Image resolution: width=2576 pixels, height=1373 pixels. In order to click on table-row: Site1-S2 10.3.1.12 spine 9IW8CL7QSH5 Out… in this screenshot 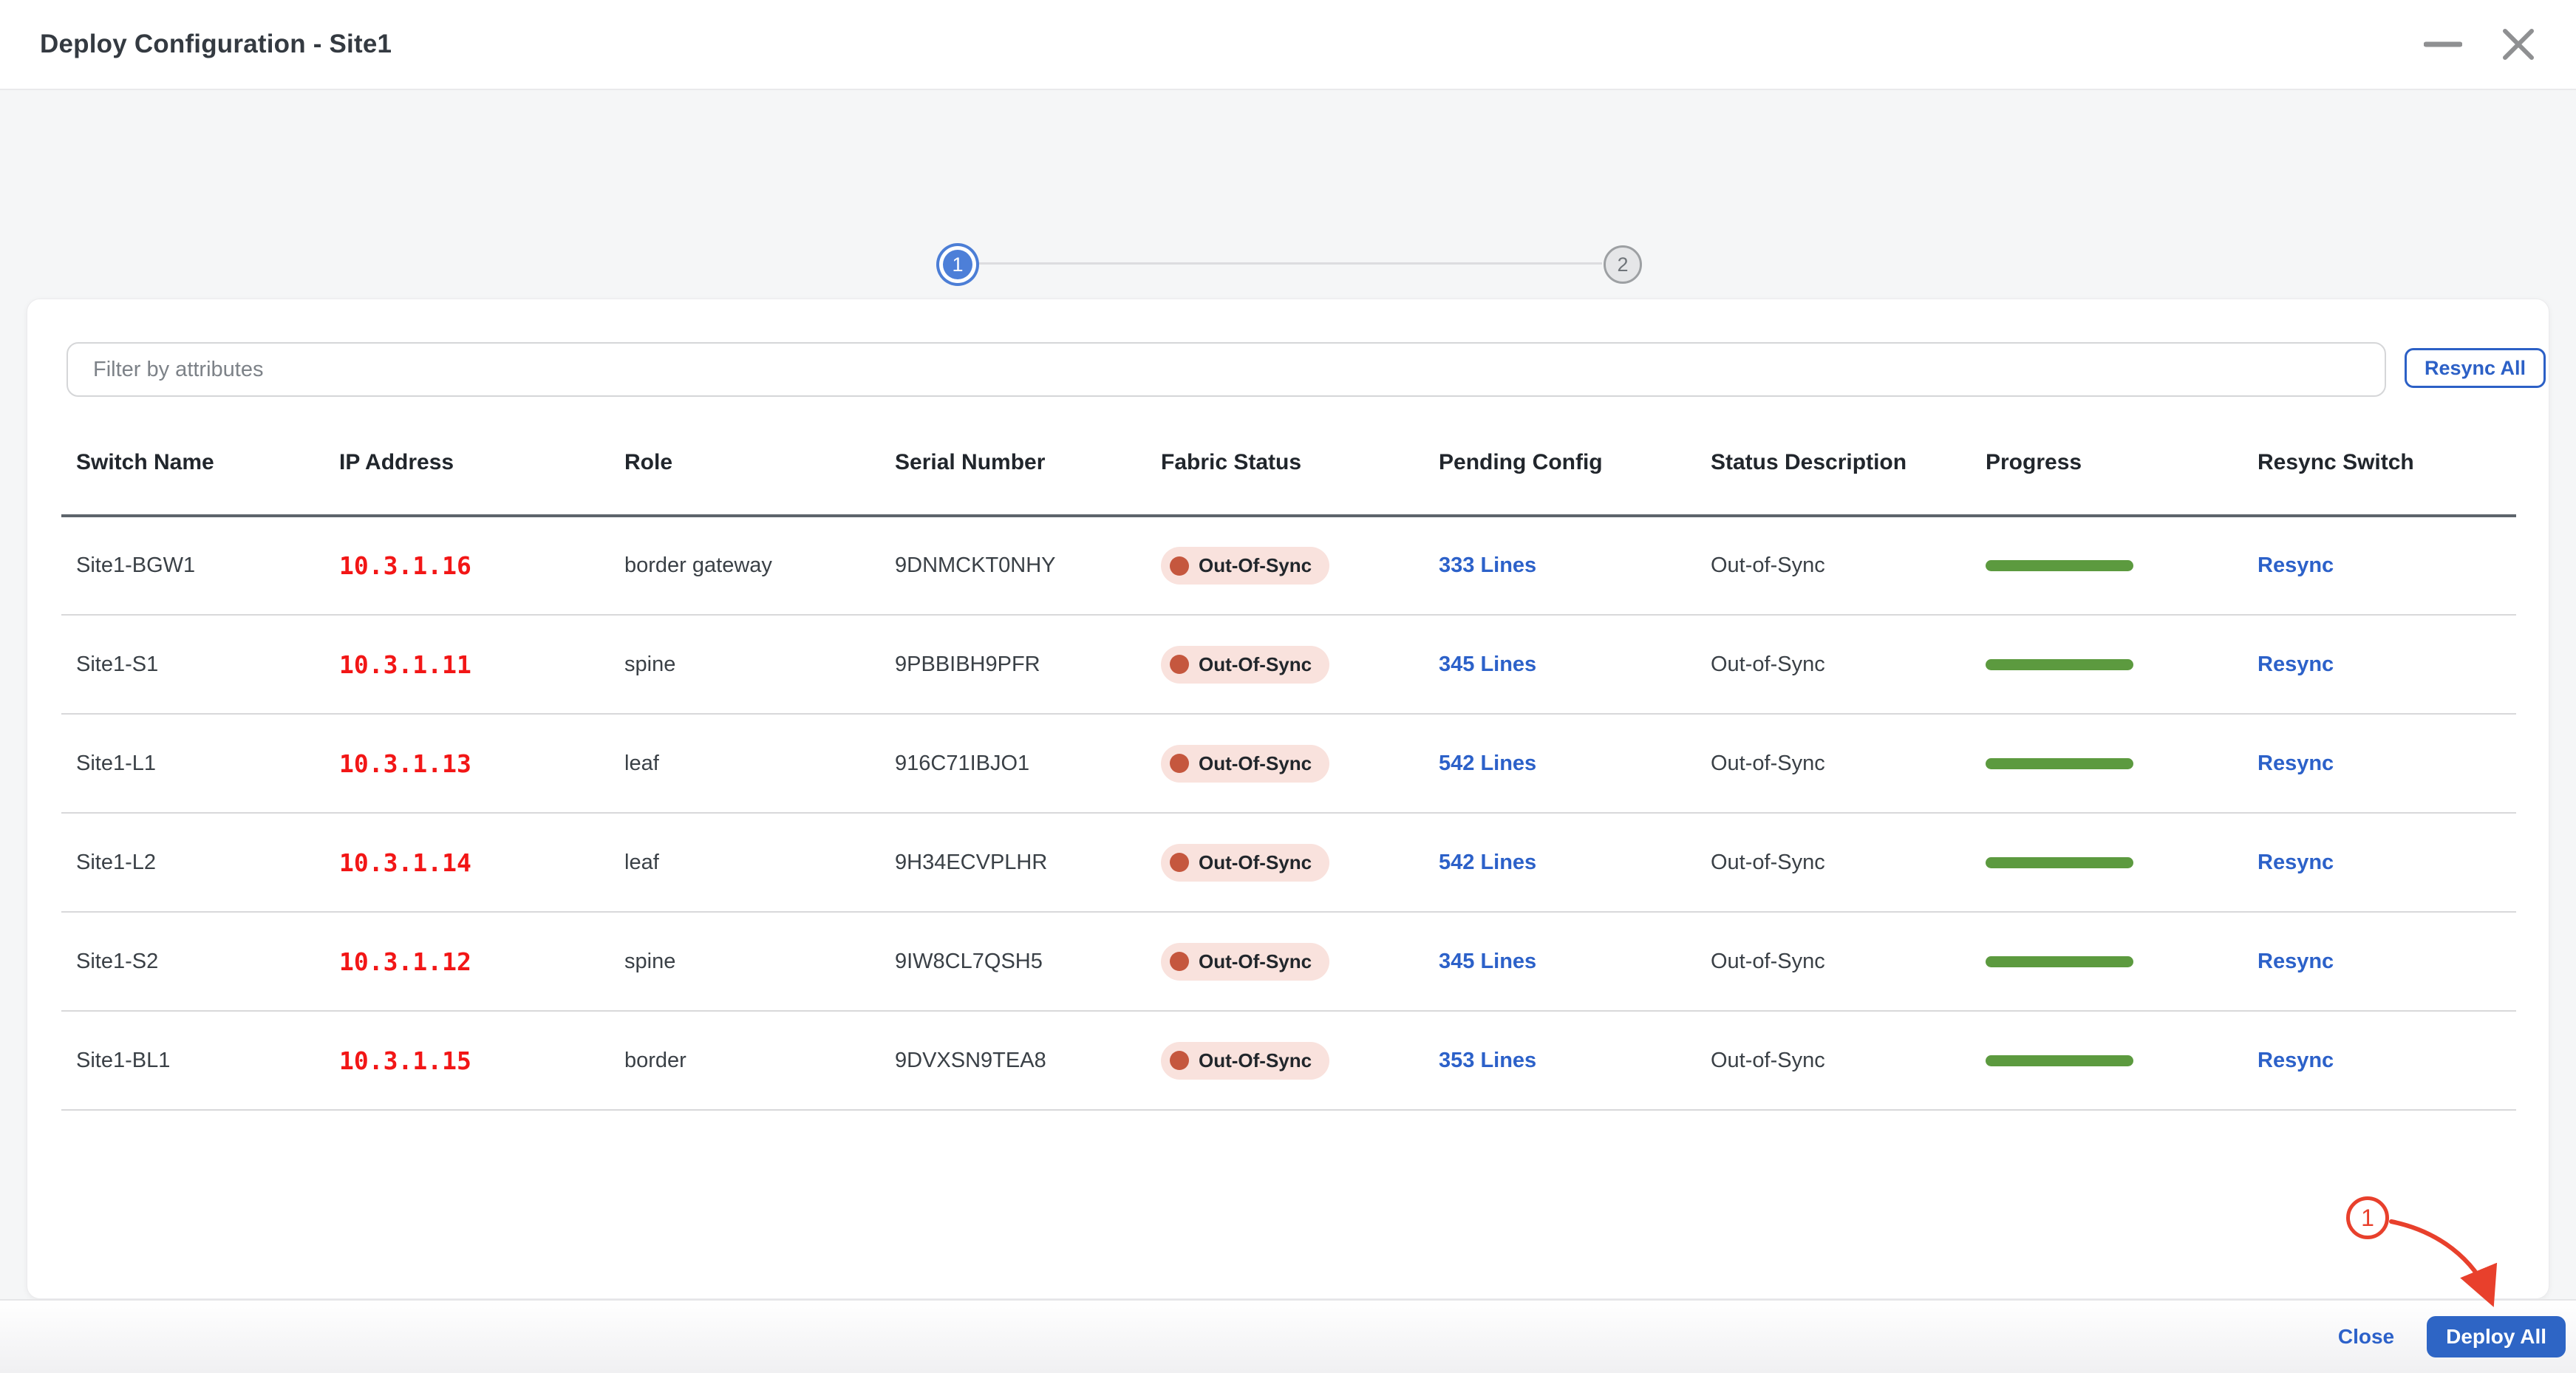, I will do `click(1288, 962)`.